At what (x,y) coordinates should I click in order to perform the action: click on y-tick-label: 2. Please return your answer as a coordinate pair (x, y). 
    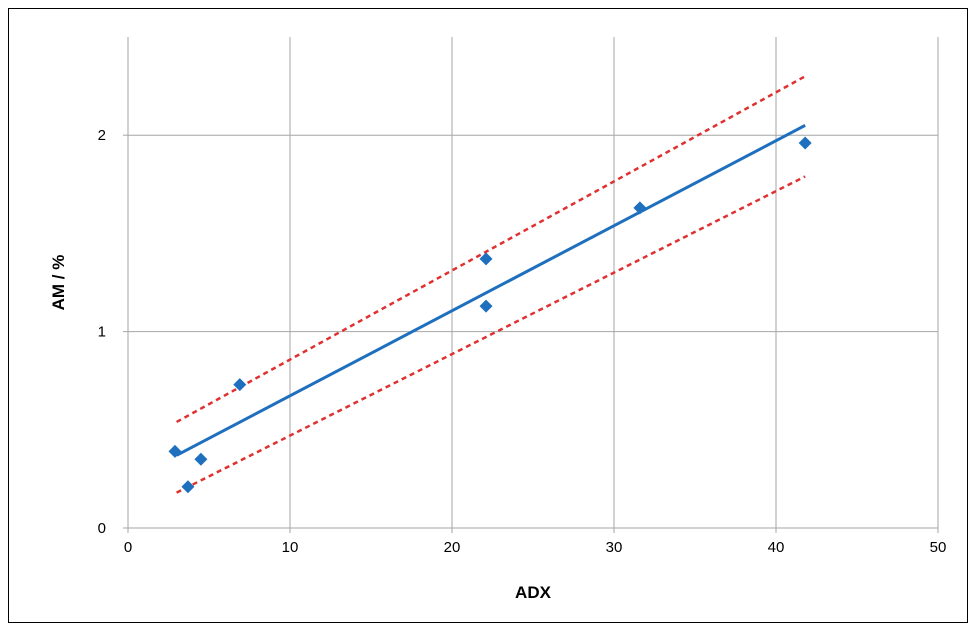
    Looking at the image, I should click on (102, 135).